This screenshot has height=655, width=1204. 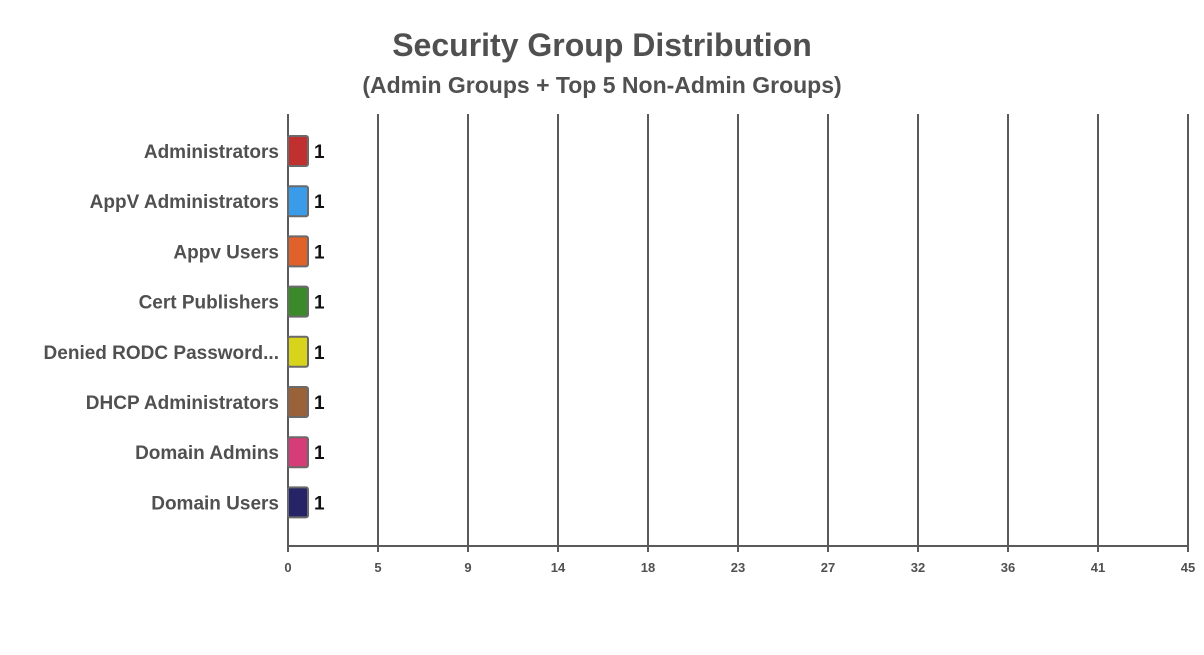 What do you see at coordinates (211, 152) in the screenshot?
I see `category-label: Administrators` at bounding box center [211, 152].